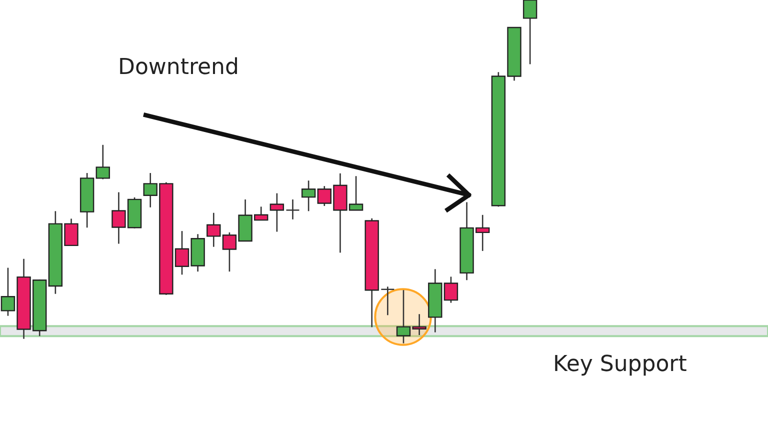 The width and height of the screenshot is (768, 445). Describe the element at coordinates (620, 364) in the screenshot. I see `band-label: Key Support` at that location.